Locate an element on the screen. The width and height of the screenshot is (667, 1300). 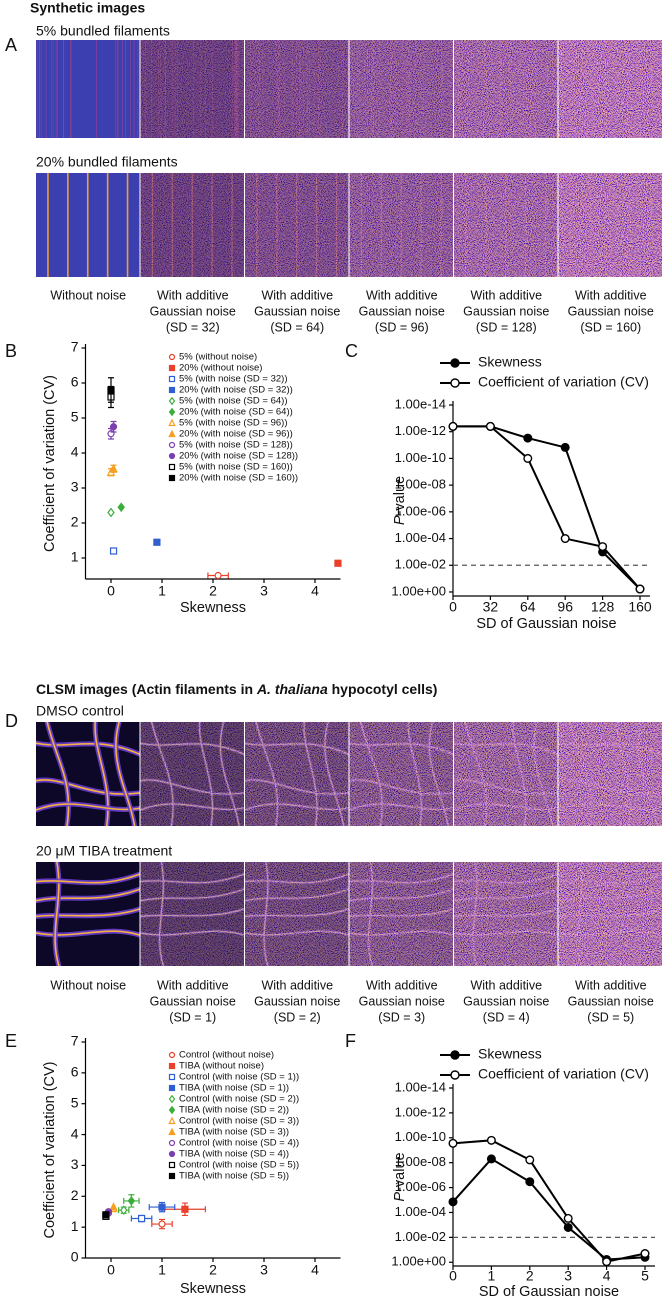
legend-label: TIBA (with noise (SD = 1)) is located at coordinates (234, 1088).